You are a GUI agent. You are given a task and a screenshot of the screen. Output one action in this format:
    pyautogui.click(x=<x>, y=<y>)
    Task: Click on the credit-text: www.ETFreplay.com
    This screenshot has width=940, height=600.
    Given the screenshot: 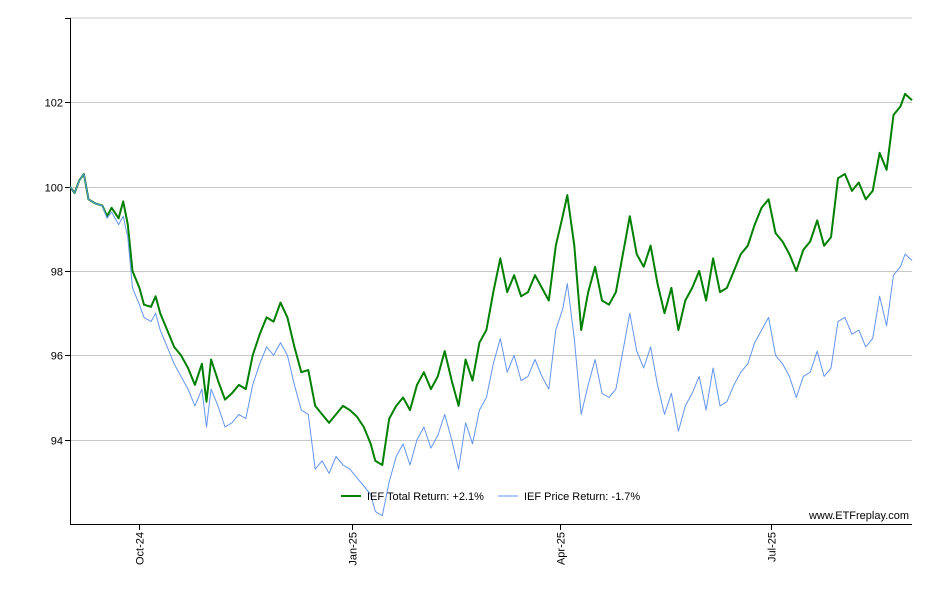 What is the action you would take?
    pyautogui.click(x=858, y=516)
    